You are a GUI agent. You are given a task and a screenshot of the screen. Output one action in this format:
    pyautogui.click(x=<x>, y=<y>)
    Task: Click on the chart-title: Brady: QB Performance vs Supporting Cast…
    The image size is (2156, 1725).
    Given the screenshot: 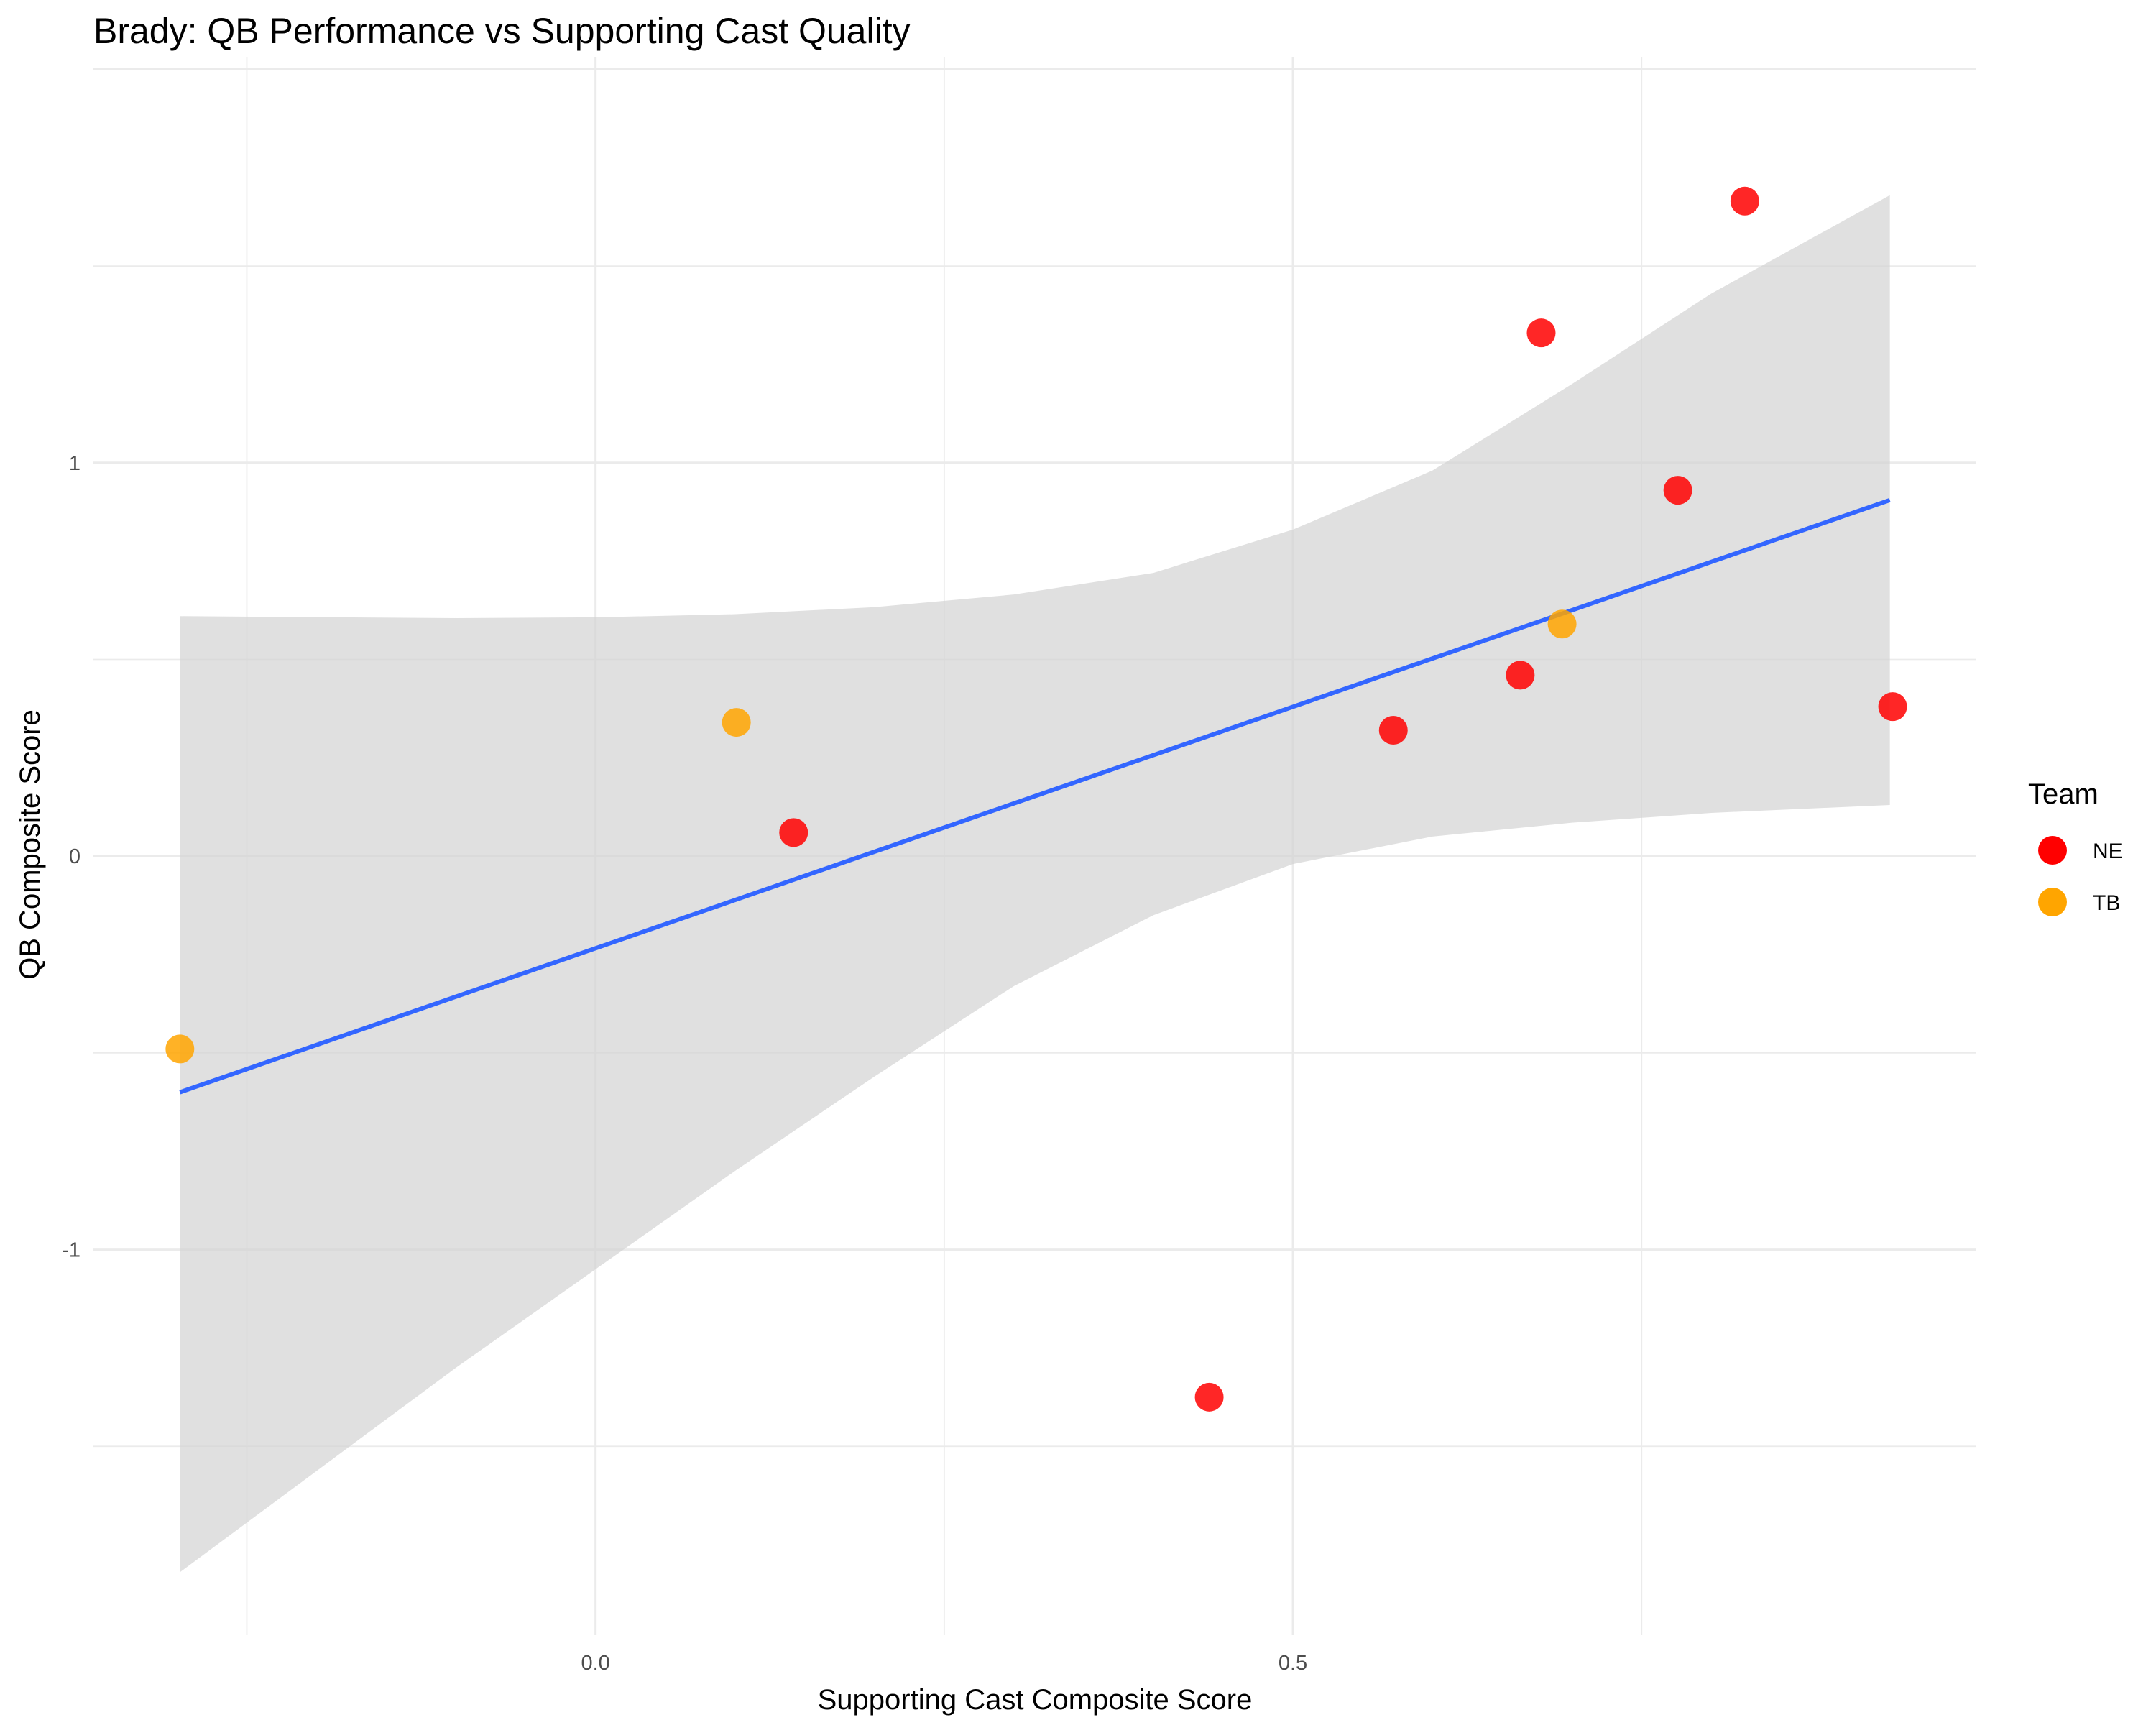 What is the action you would take?
    pyautogui.click(x=502, y=31)
    